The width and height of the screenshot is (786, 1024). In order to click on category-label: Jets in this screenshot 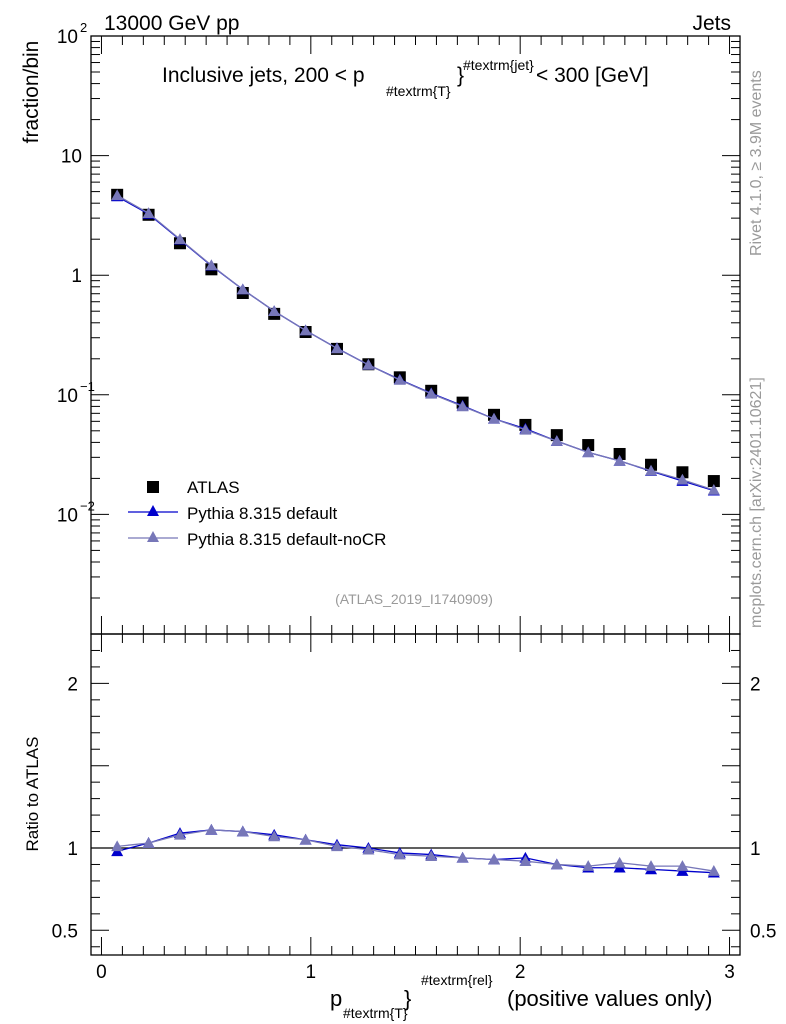, I will do `click(711, 23)`.